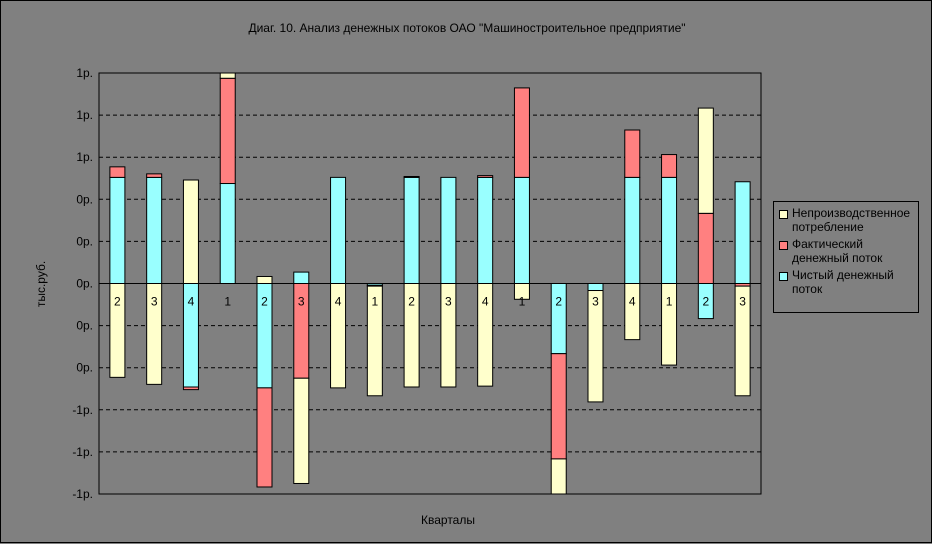  I want to click on legend-item-actual-flow: Фактический денежный поток, so click(846, 251).